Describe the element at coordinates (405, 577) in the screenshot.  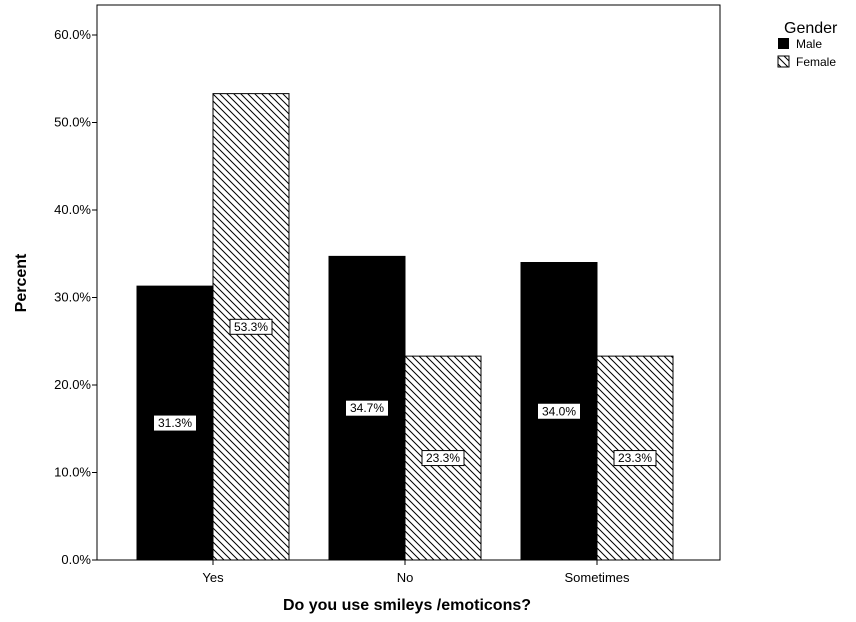
I see `x-tick-label: No` at that location.